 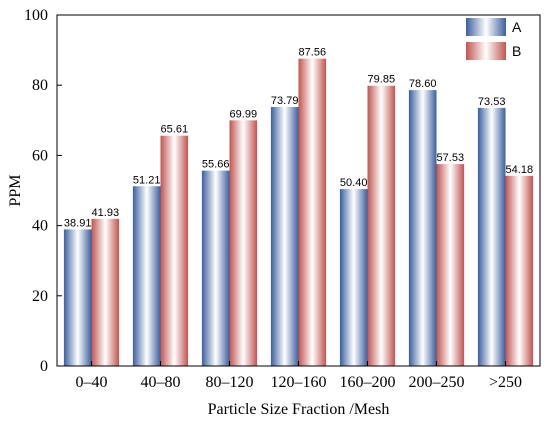 What do you see at coordinates (40, 296) in the screenshot?
I see `y-tick-label: 20` at bounding box center [40, 296].